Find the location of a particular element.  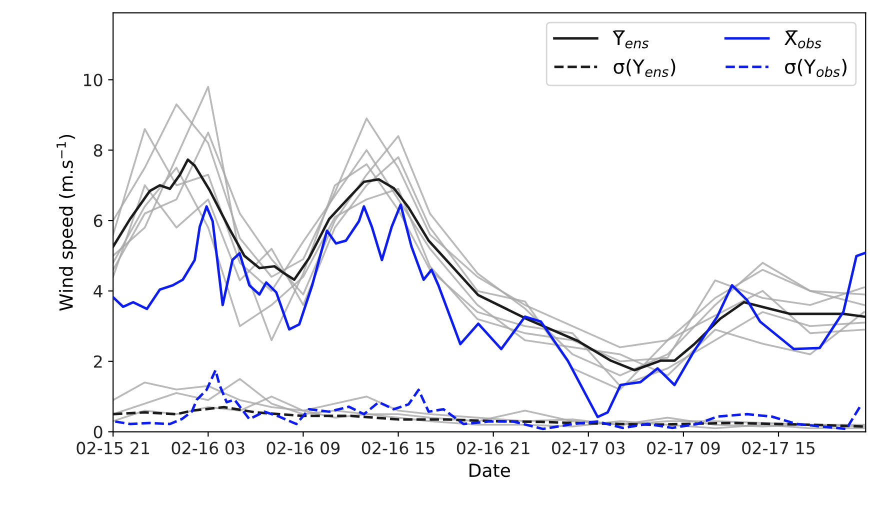

x-tick-label: 02-17 03 is located at coordinates (588, 448).